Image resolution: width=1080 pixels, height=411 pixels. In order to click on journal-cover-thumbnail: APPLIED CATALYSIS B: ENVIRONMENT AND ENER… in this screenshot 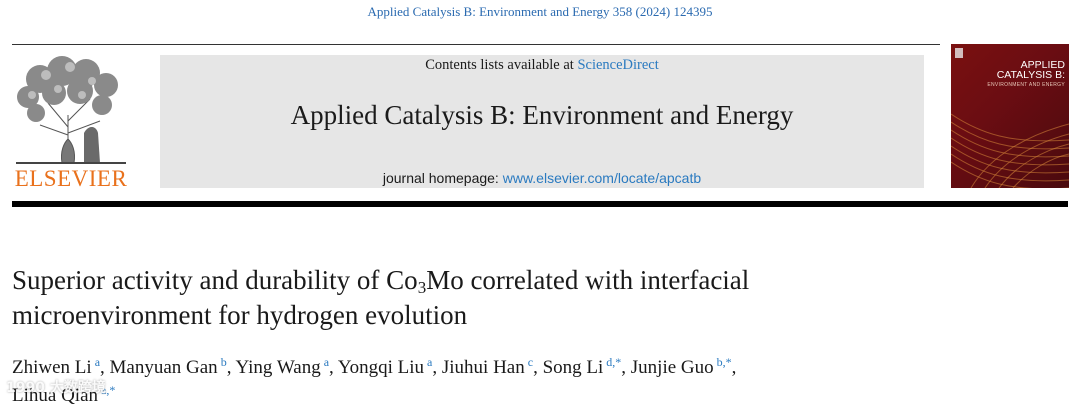, I will do `click(1010, 116)`.